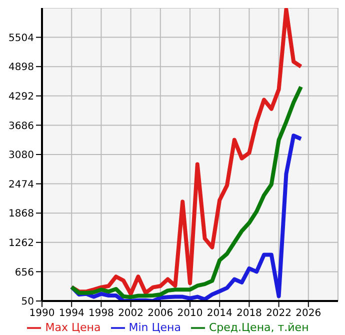 The height and width of the screenshot is (335, 345). I want to click on y-tick-label: 4292, so click(21, 96).